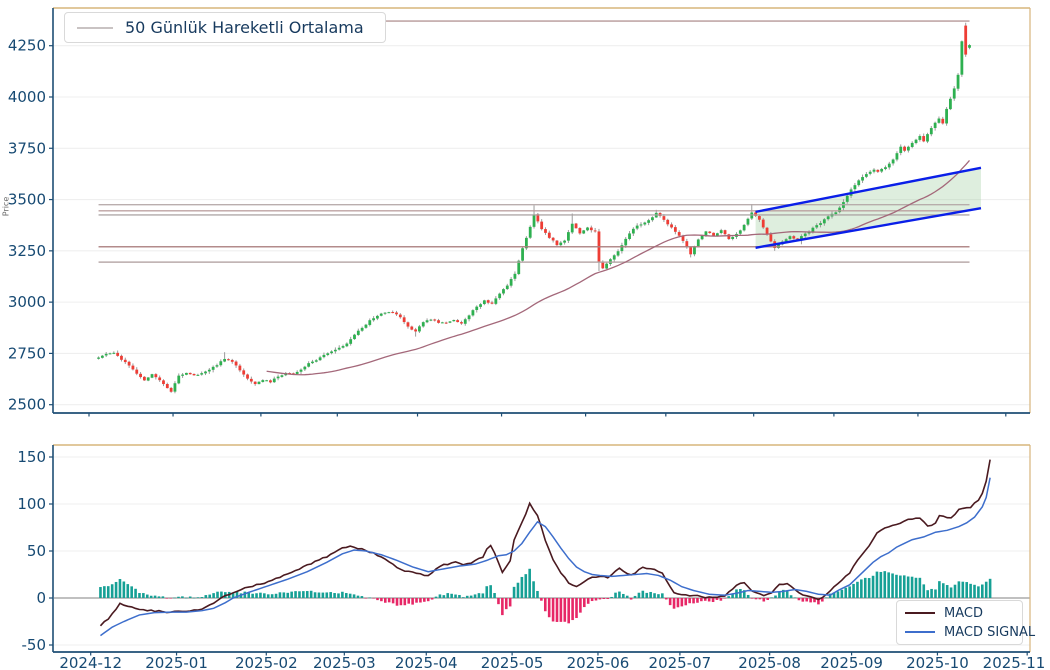  What do you see at coordinates (990, 632) in the screenshot?
I see `macd-signal-legend-label: MACD SIGNAL` at bounding box center [990, 632].